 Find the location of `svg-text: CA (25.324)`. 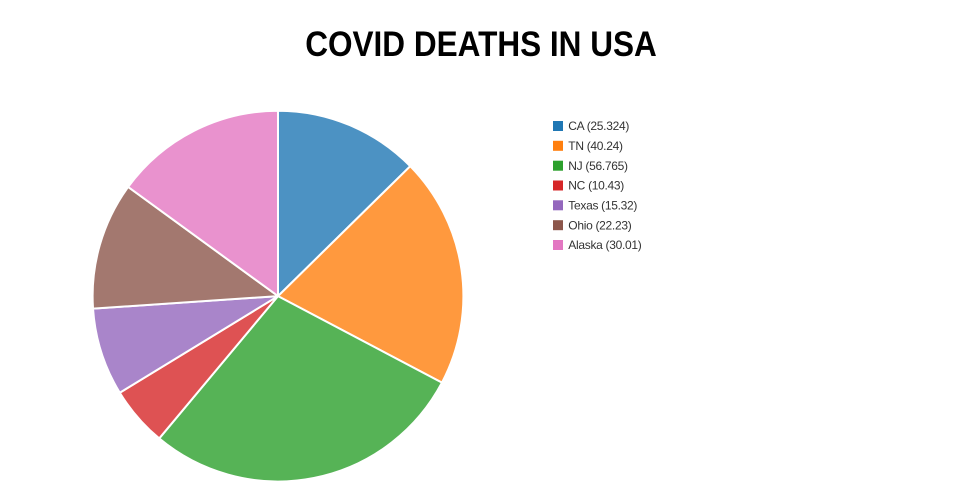

svg-text: CA (25.324) is located at coordinates (598, 126).